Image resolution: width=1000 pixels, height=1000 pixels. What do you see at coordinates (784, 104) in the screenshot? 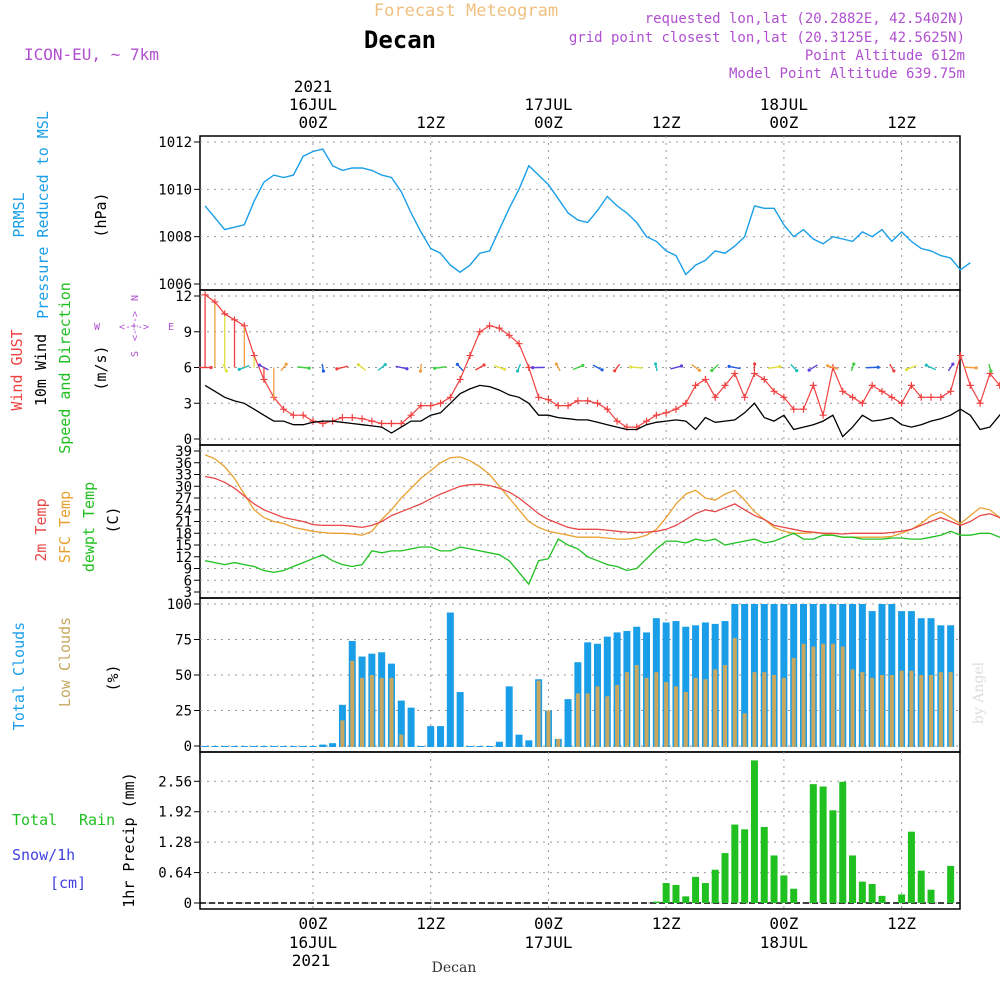
I see `top-date-label: 18JUL` at bounding box center [784, 104].